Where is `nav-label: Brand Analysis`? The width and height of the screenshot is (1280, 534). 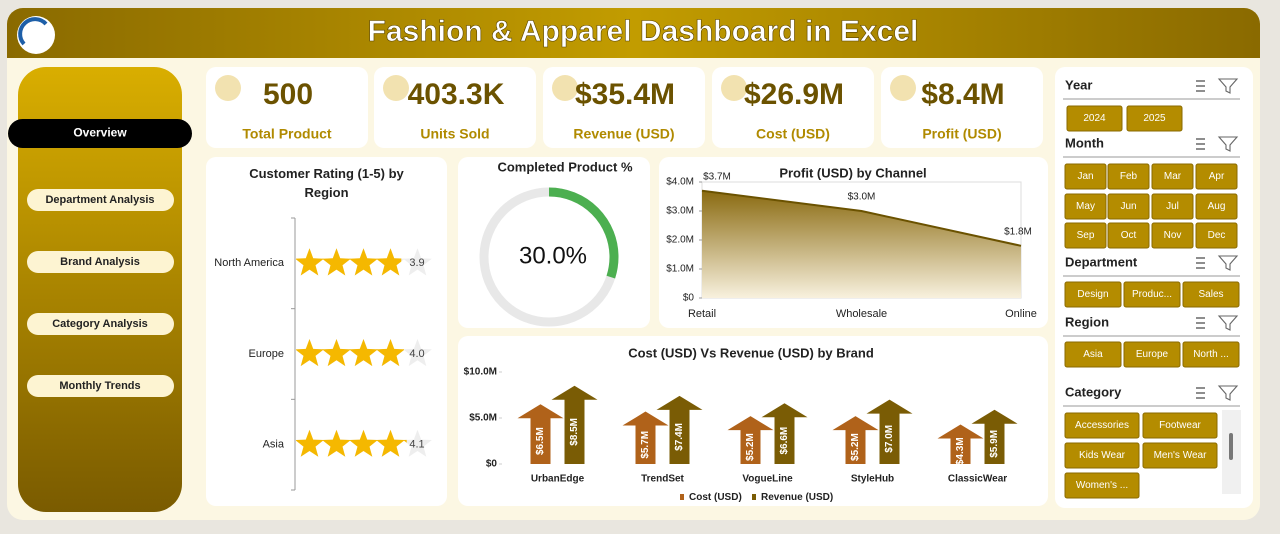 nav-label: Brand Analysis is located at coordinates (100, 262).